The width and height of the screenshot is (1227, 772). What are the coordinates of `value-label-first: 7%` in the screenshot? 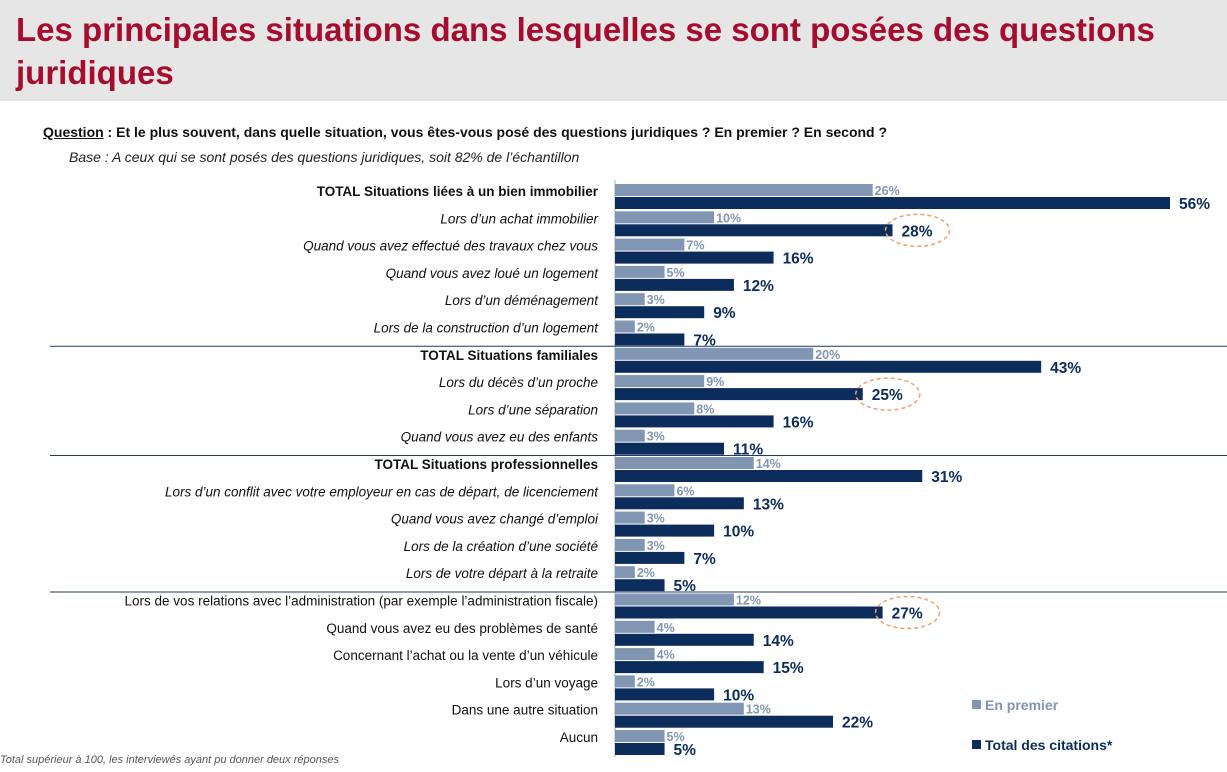 It's located at (695, 246).